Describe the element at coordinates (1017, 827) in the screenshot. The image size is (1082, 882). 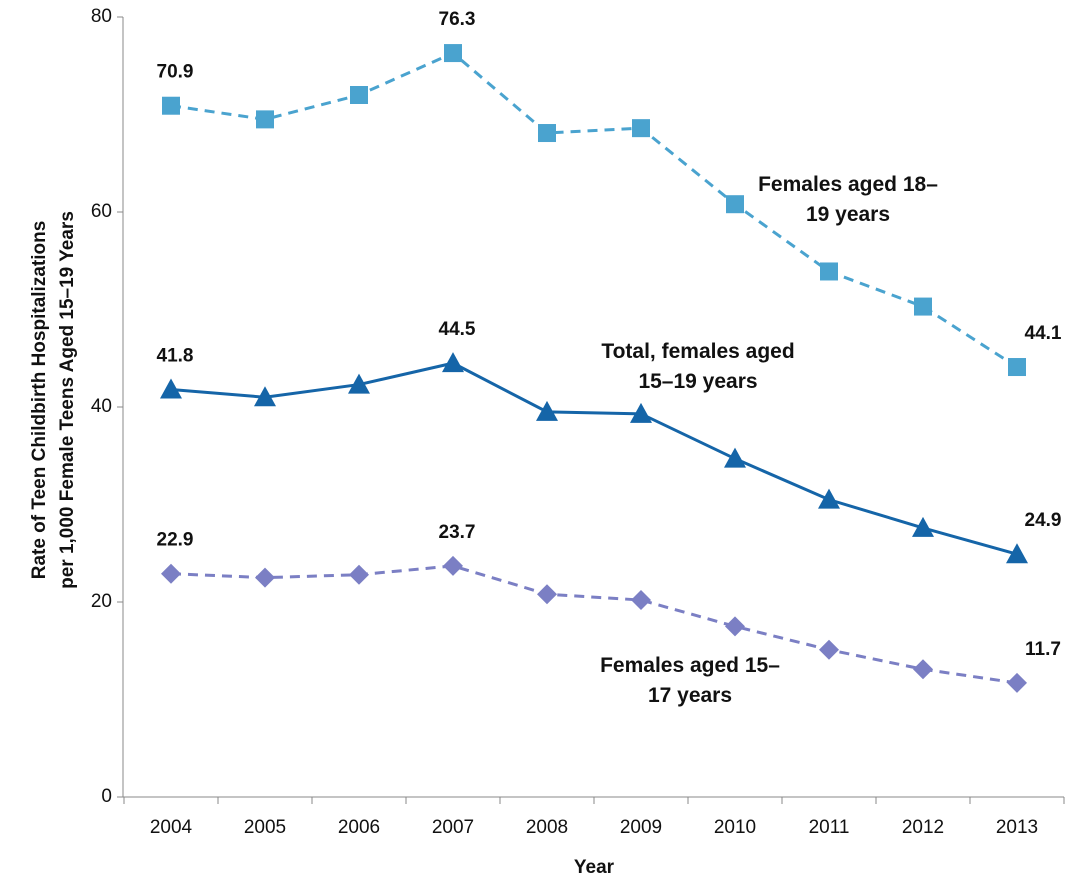
I see `x-tick-label: 2013` at that location.